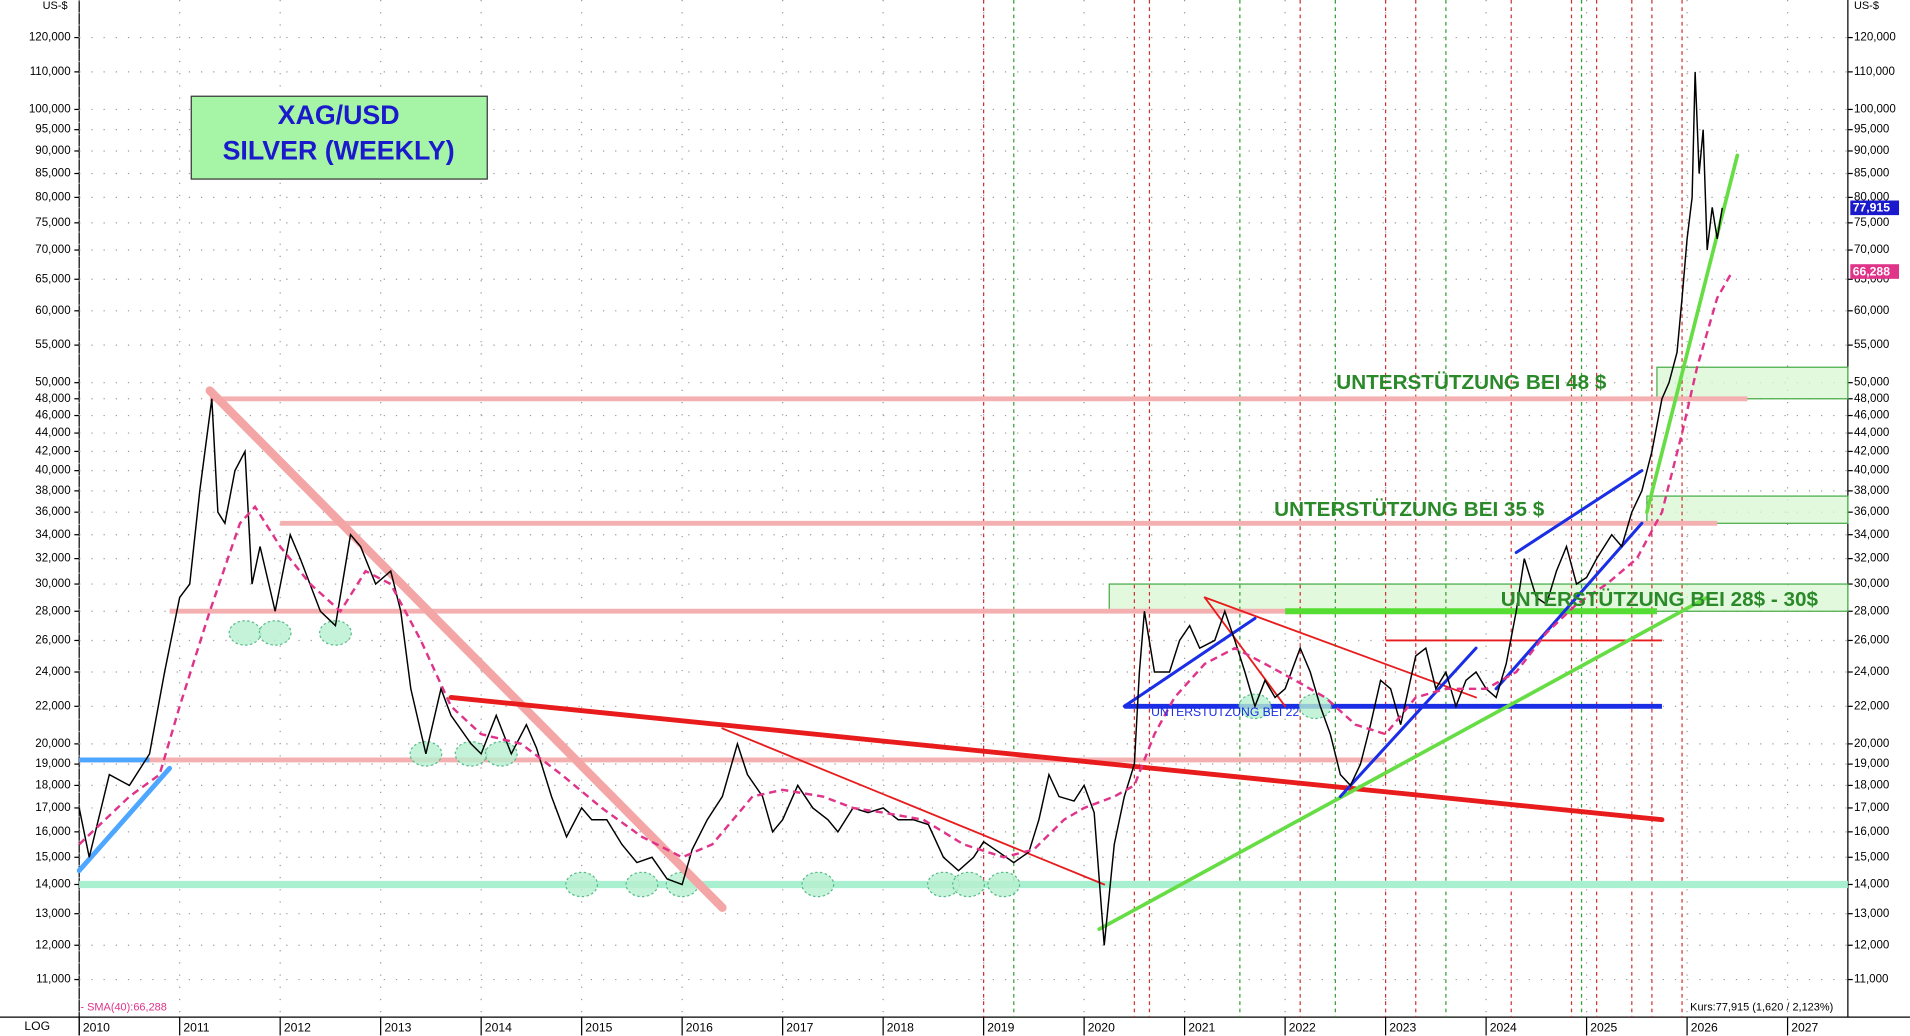 The image size is (1910, 1036). Describe the element at coordinates (196, 1027) in the screenshot. I see `x-tick-label: 2011` at that location.